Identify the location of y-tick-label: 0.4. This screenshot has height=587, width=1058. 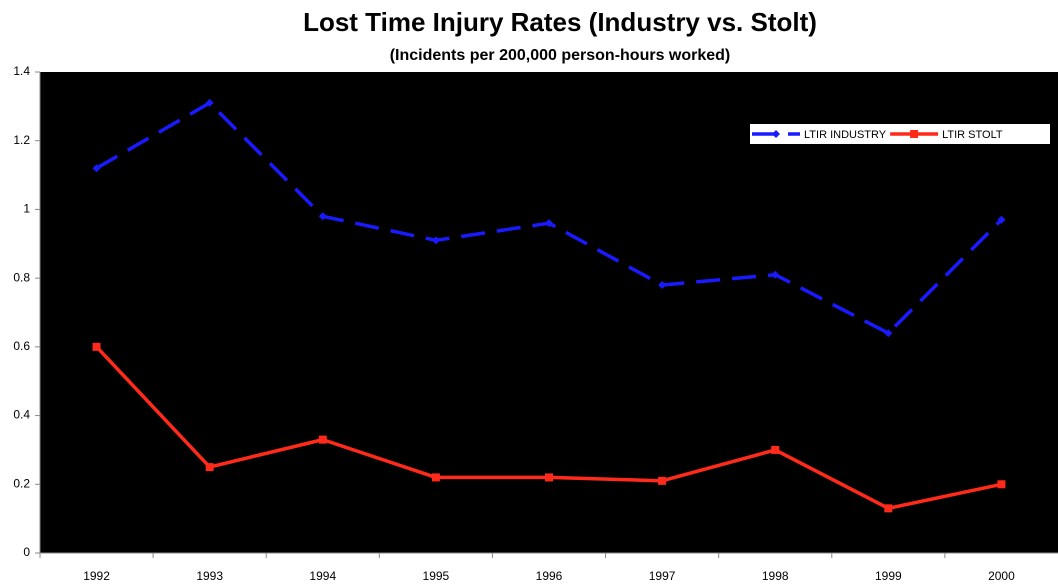
(21, 415).